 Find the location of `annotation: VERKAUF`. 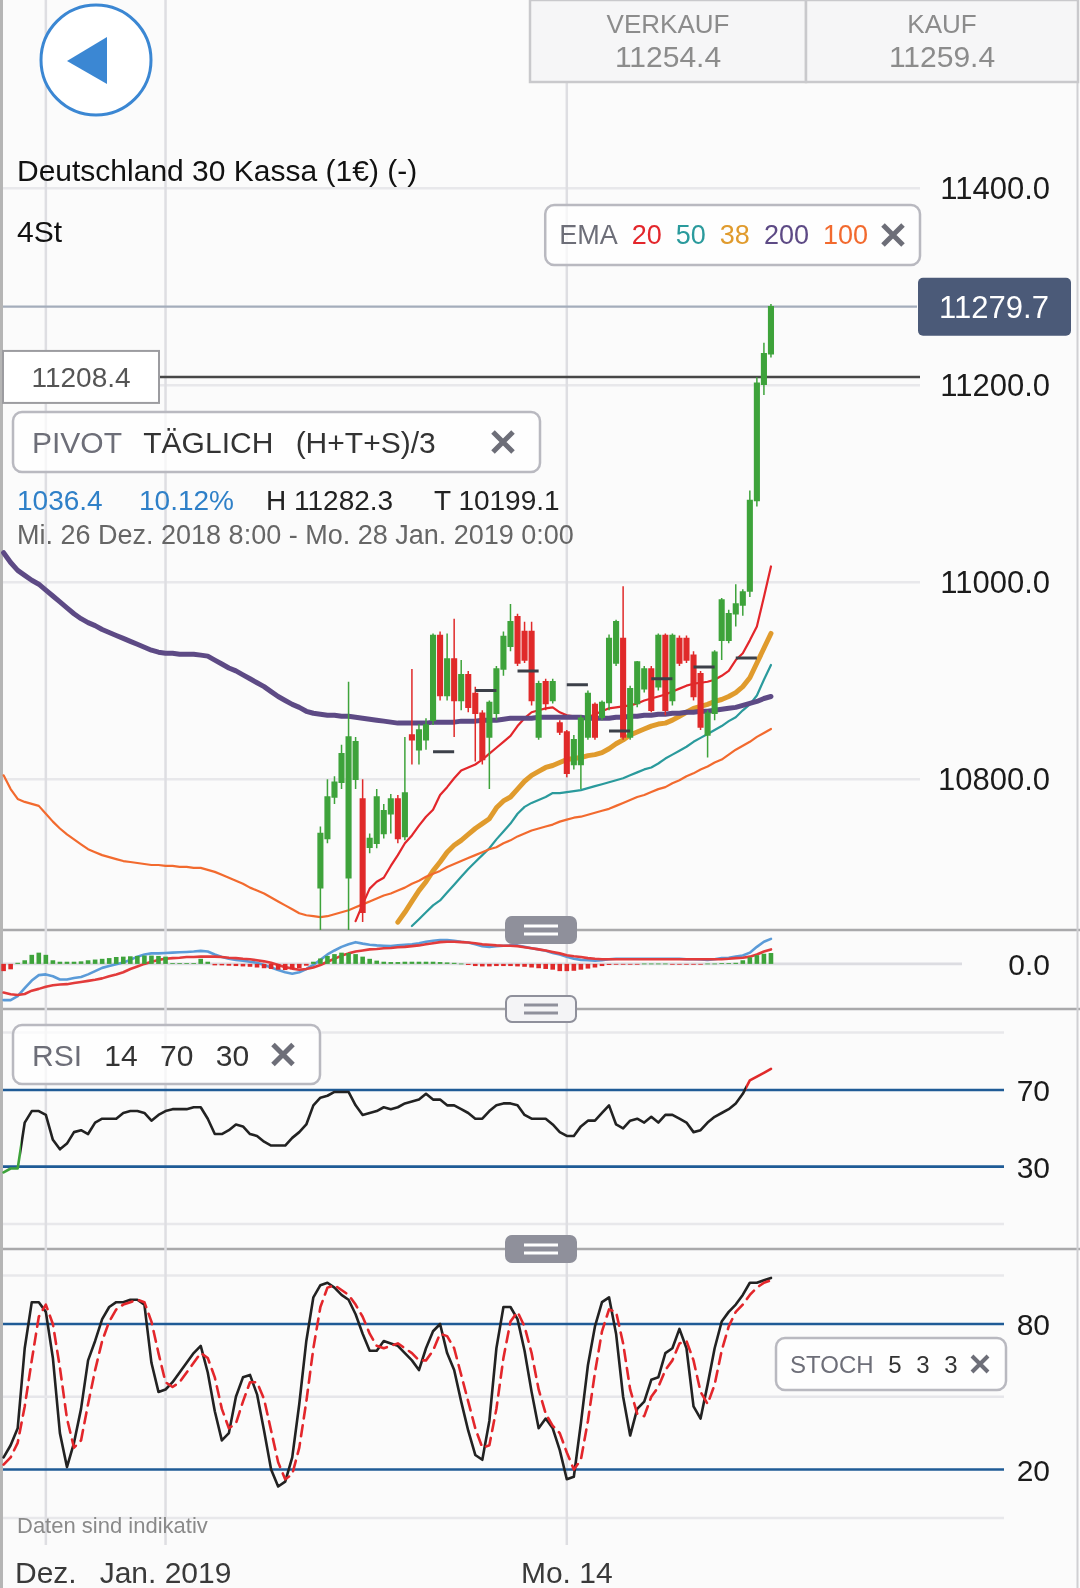

annotation: VERKAUF is located at coordinates (668, 24).